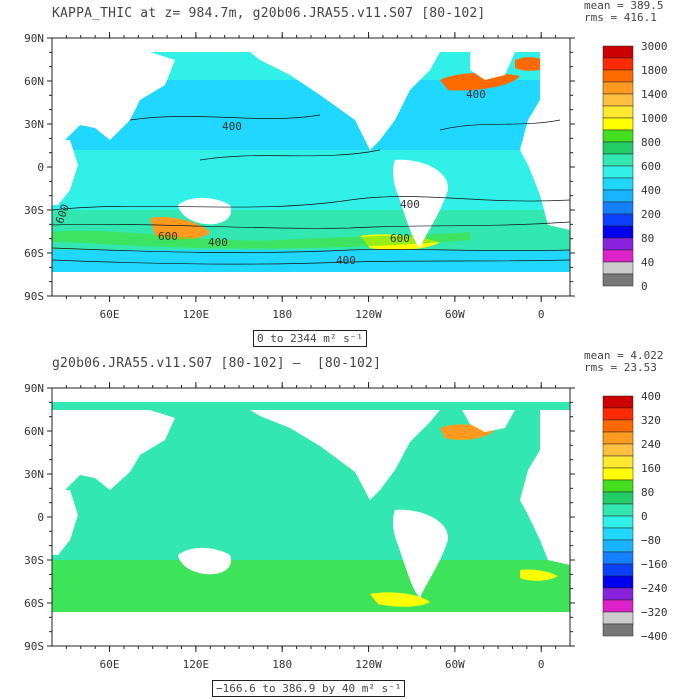  What do you see at coordinates (651, 166) in the screenshot?
I see `colorbar-label: 600` at bounding box center [651, 166].